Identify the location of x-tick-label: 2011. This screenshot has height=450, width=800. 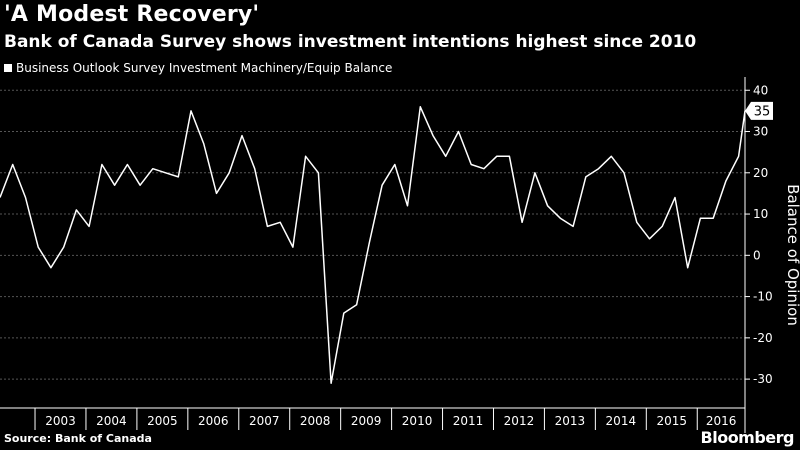
(468, 421).